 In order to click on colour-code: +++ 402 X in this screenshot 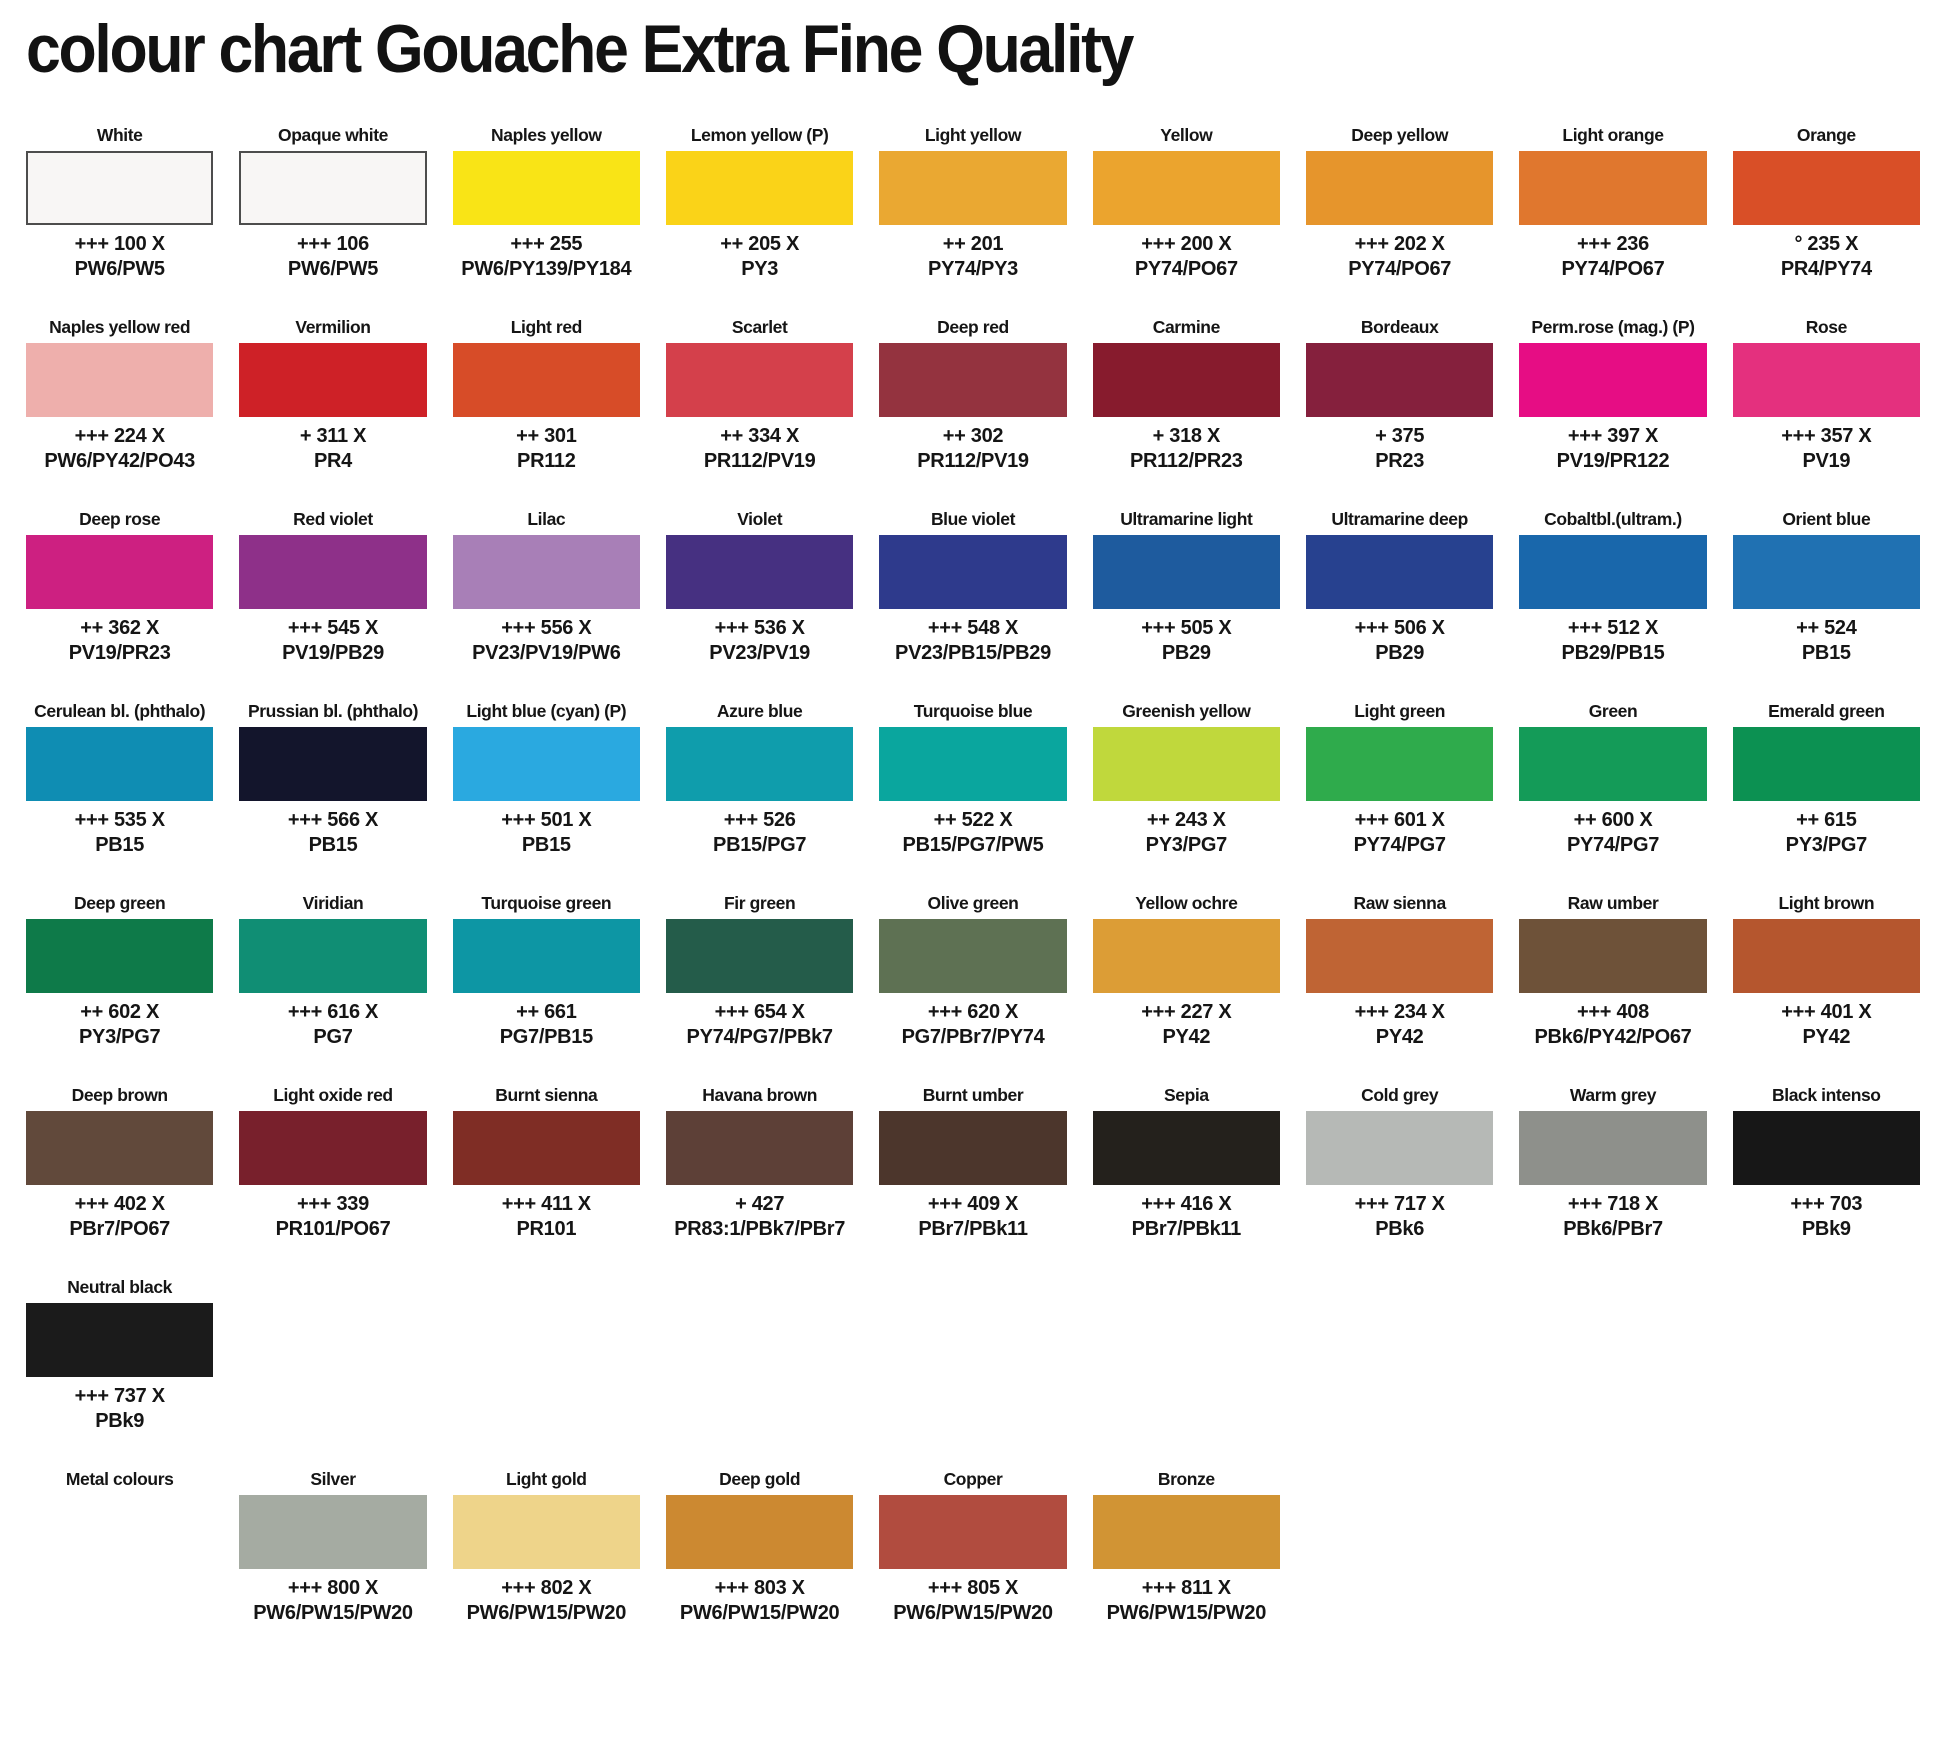, I will do `click(119, 1204)`.